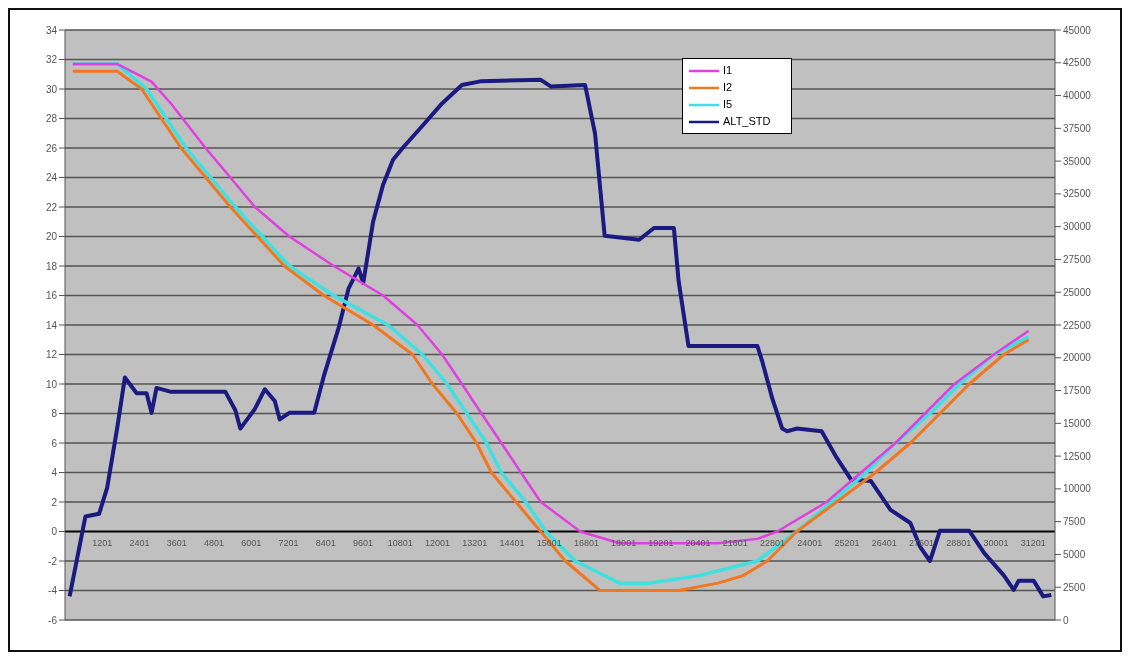 Image resolution: width=1134 pixels, height=662 pixels. What do you see at coordinates (1077, 259) in the screenshot?
I see `y2-tick-label: 27500` at bounding box center [1077, 259].